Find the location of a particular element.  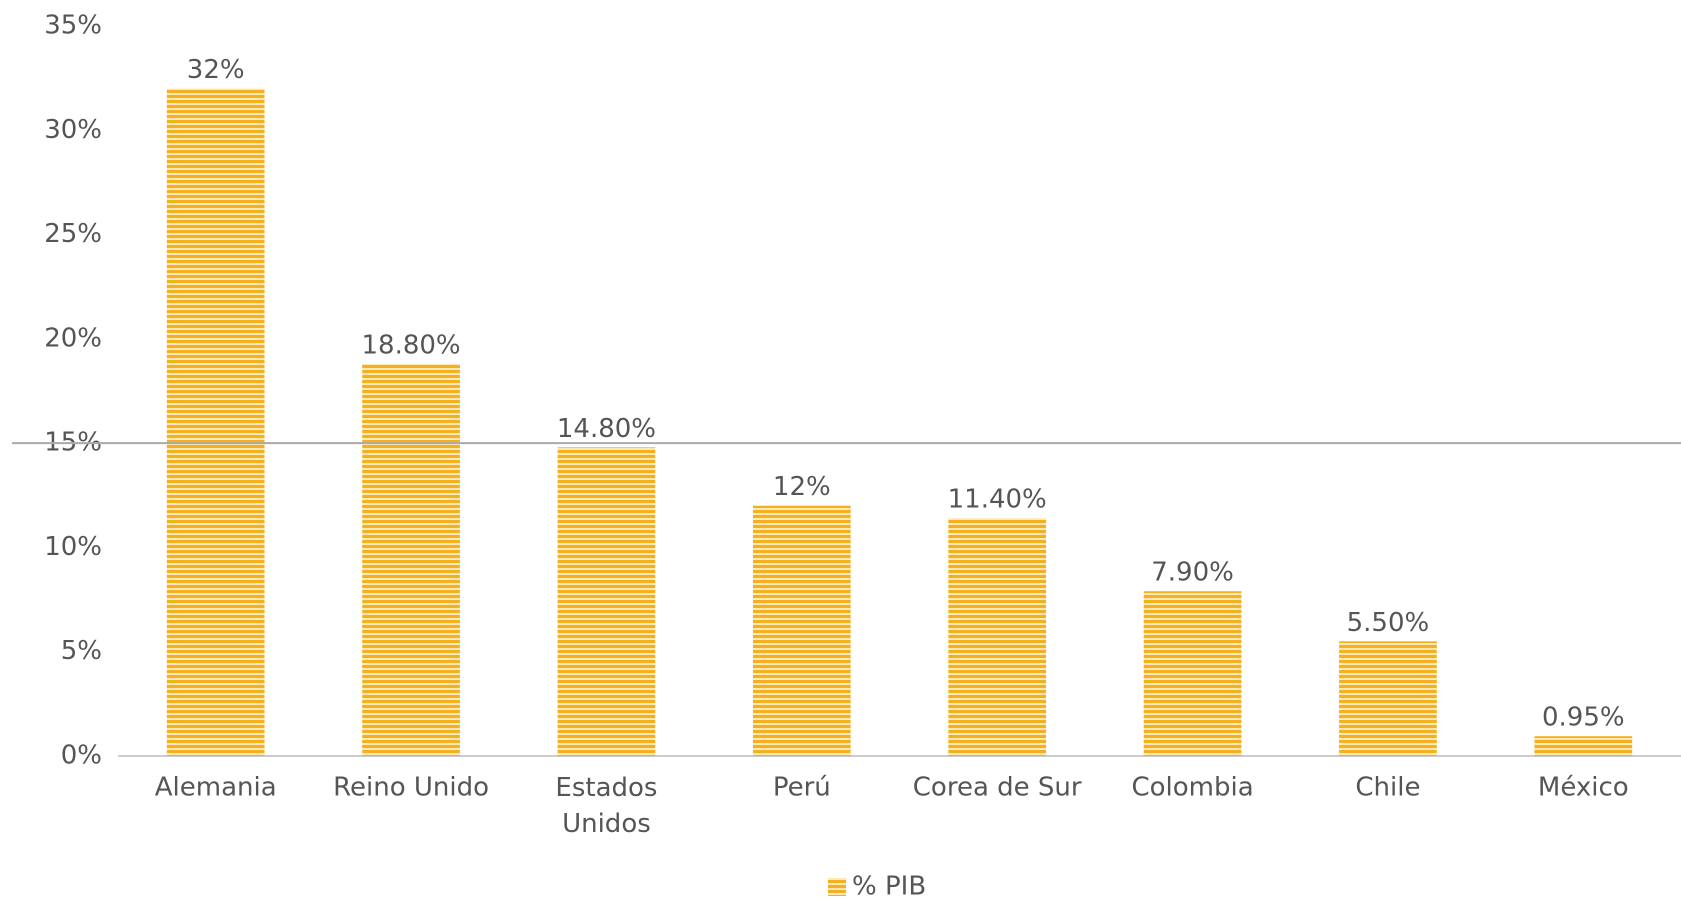

data-label: 32% is located at coordinates (216, 70).